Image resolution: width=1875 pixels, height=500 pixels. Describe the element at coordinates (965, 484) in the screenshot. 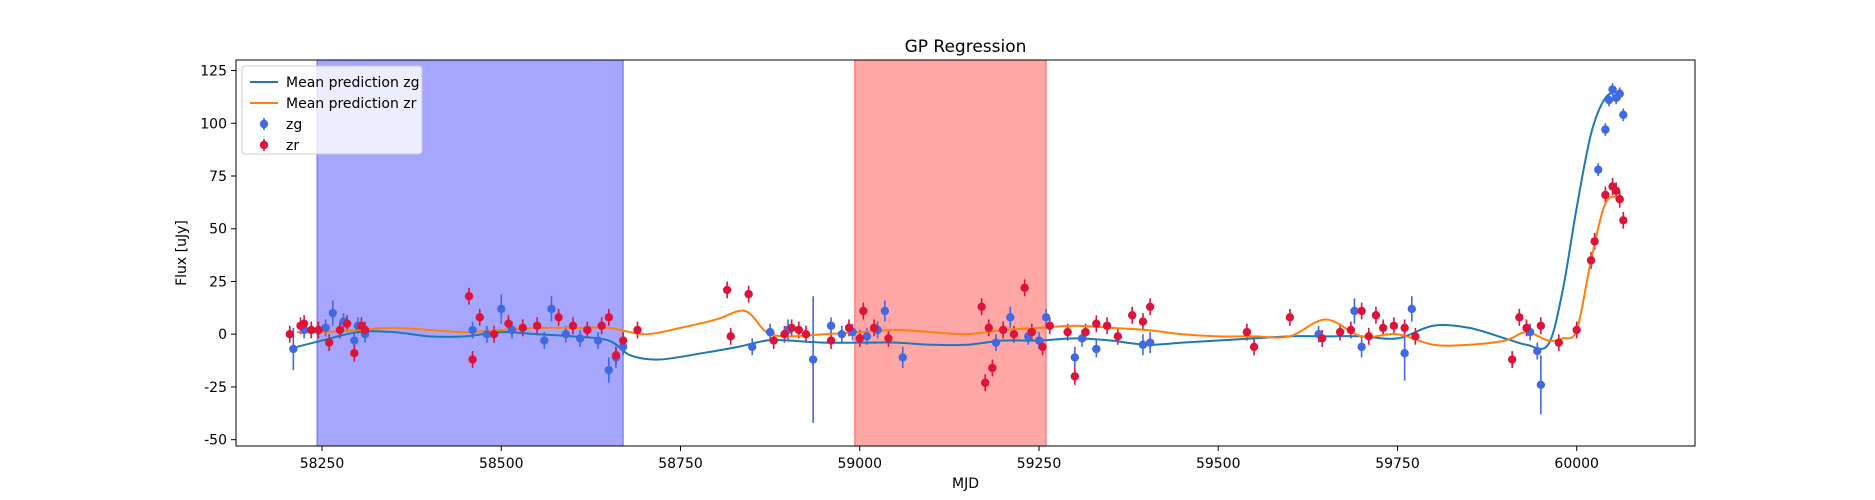

I see `x-axis-label: MJD` at that location.